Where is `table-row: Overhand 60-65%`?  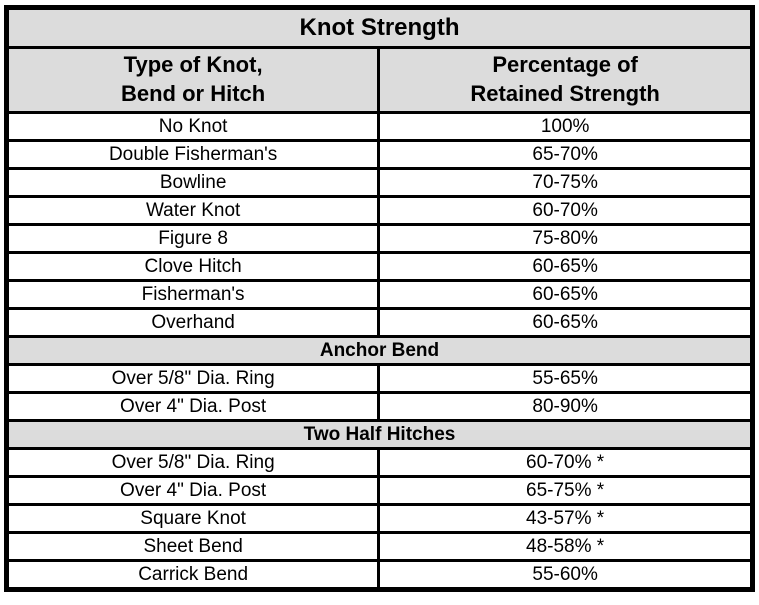
table-row: Overhand 60-65% is located at coordinates (379, 322).